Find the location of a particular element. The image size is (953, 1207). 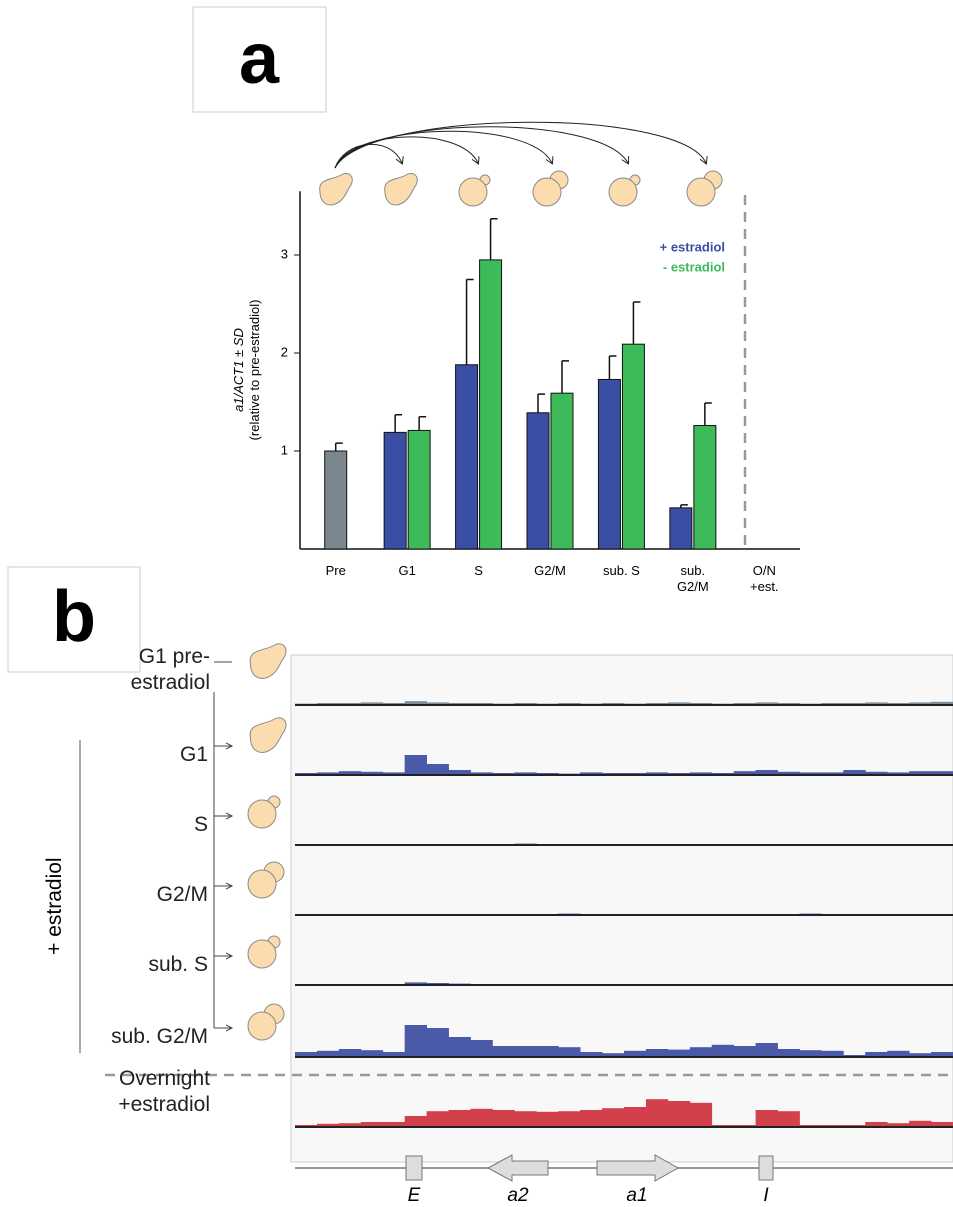

track-label: G1 pre-estradiol is located at coordinates (170, 670).